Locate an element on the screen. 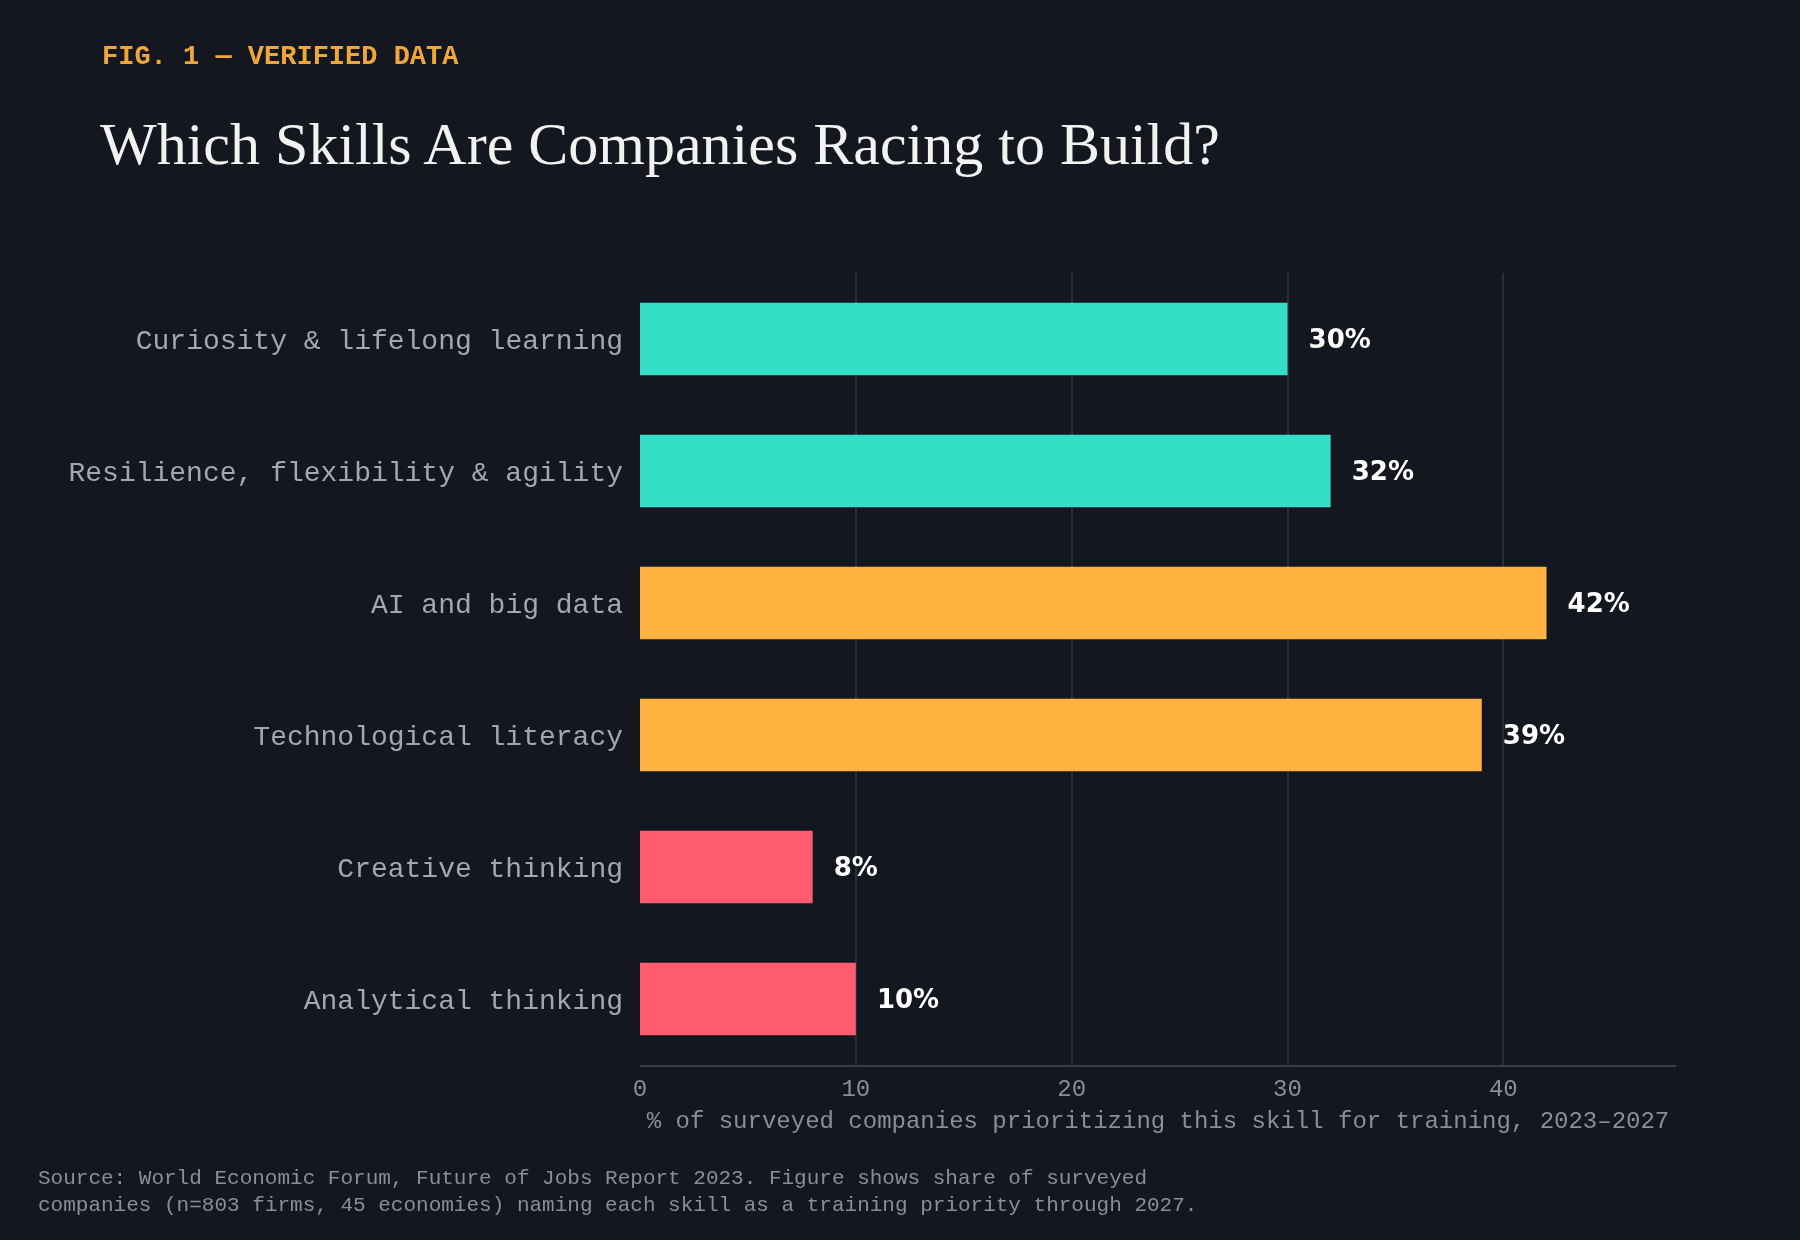 The height and width of the screenshot is (1240, 1800). y-tick-label: Analytical thinking is located at coordinates (463, 1001).